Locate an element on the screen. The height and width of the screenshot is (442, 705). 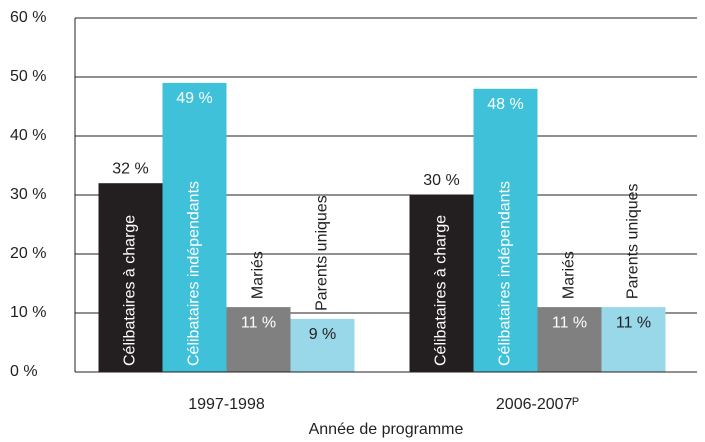
value-label: 32 % is located at coordinates (130, 168).